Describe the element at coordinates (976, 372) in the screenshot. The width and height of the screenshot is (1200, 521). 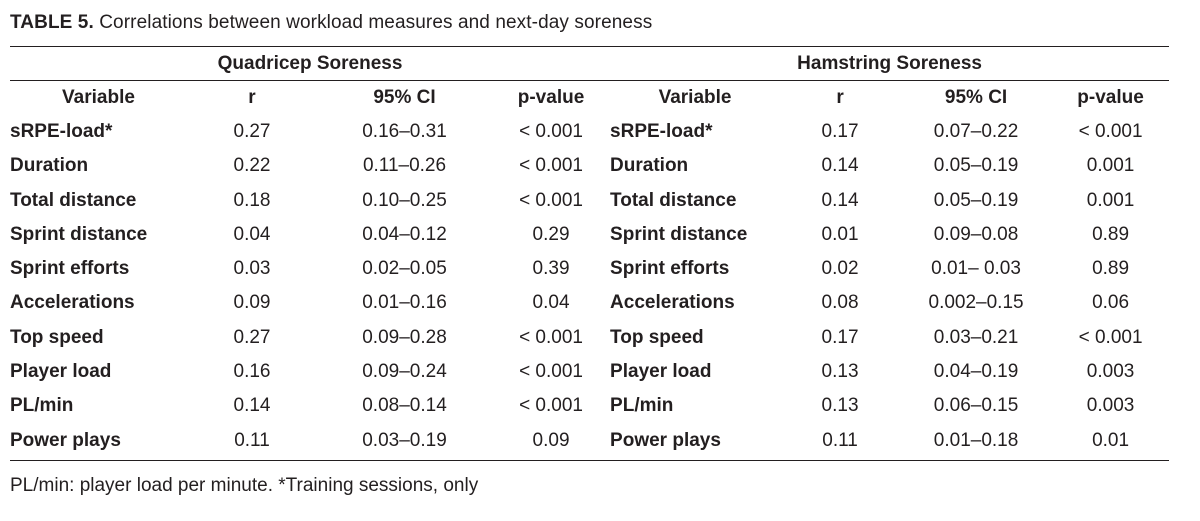
I see `ham-ci: 0.04–0.19` at that location.